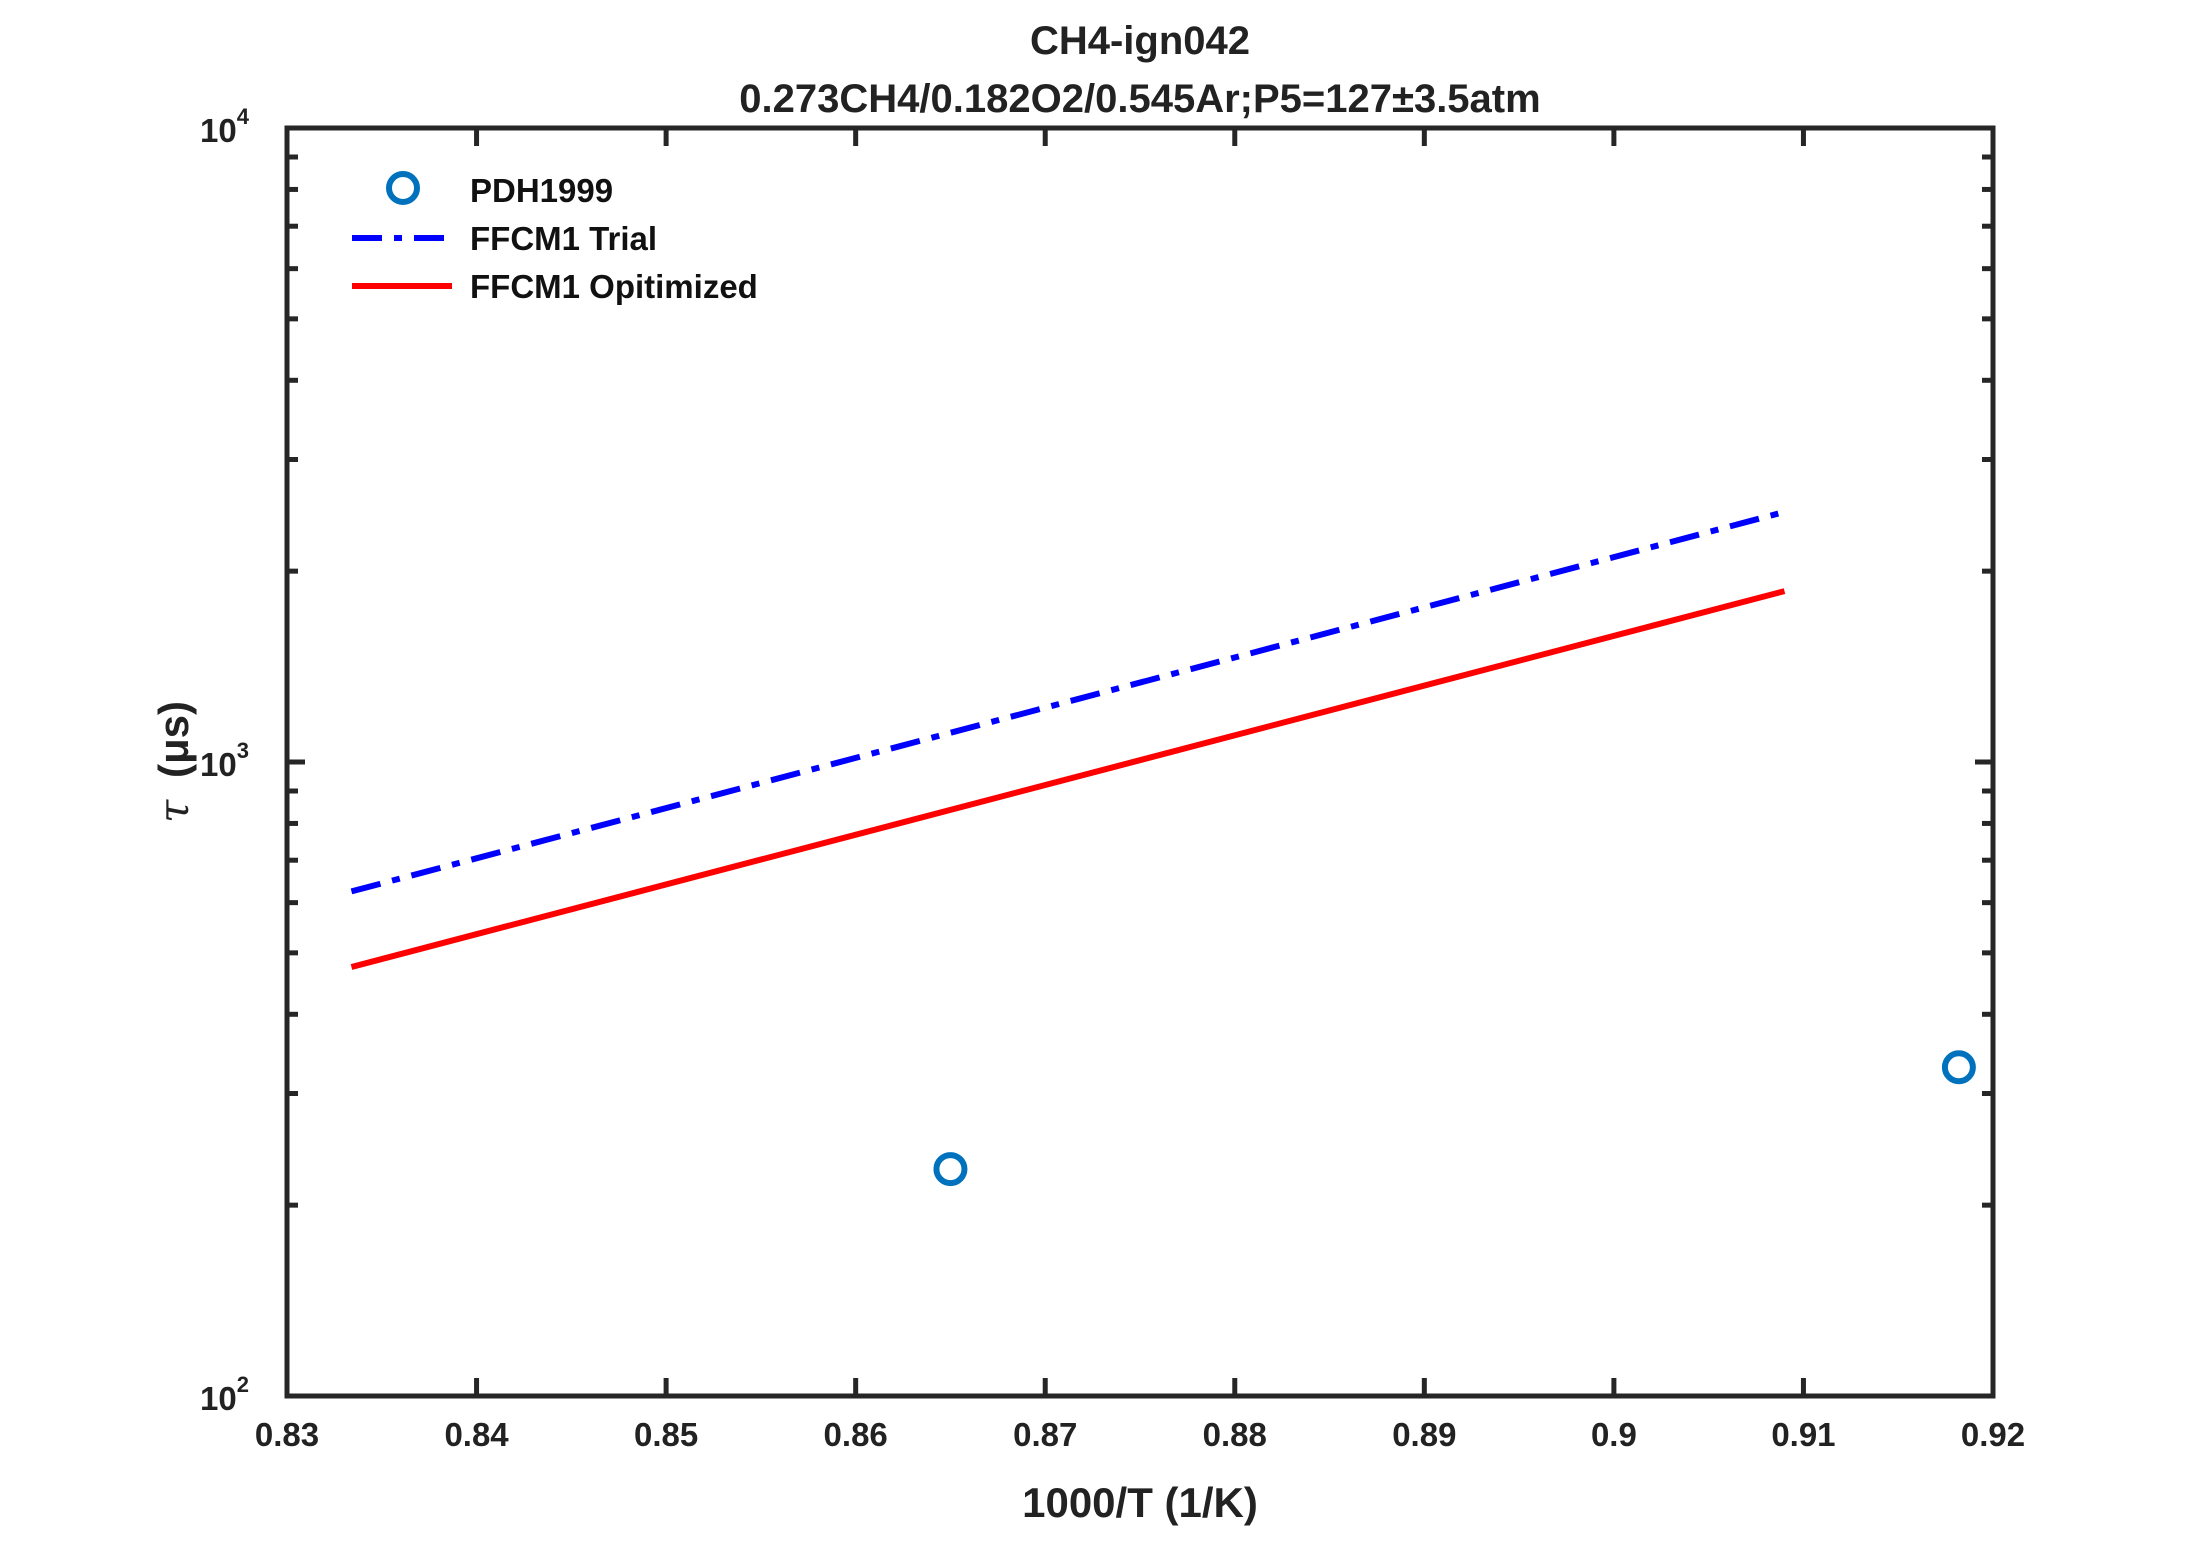 The width and height of the screenshot is (2187, 1563). What do you see at coordinates (403, 188) in the screenshot?
I see `legend-marker` at bounding box center [403, 188].